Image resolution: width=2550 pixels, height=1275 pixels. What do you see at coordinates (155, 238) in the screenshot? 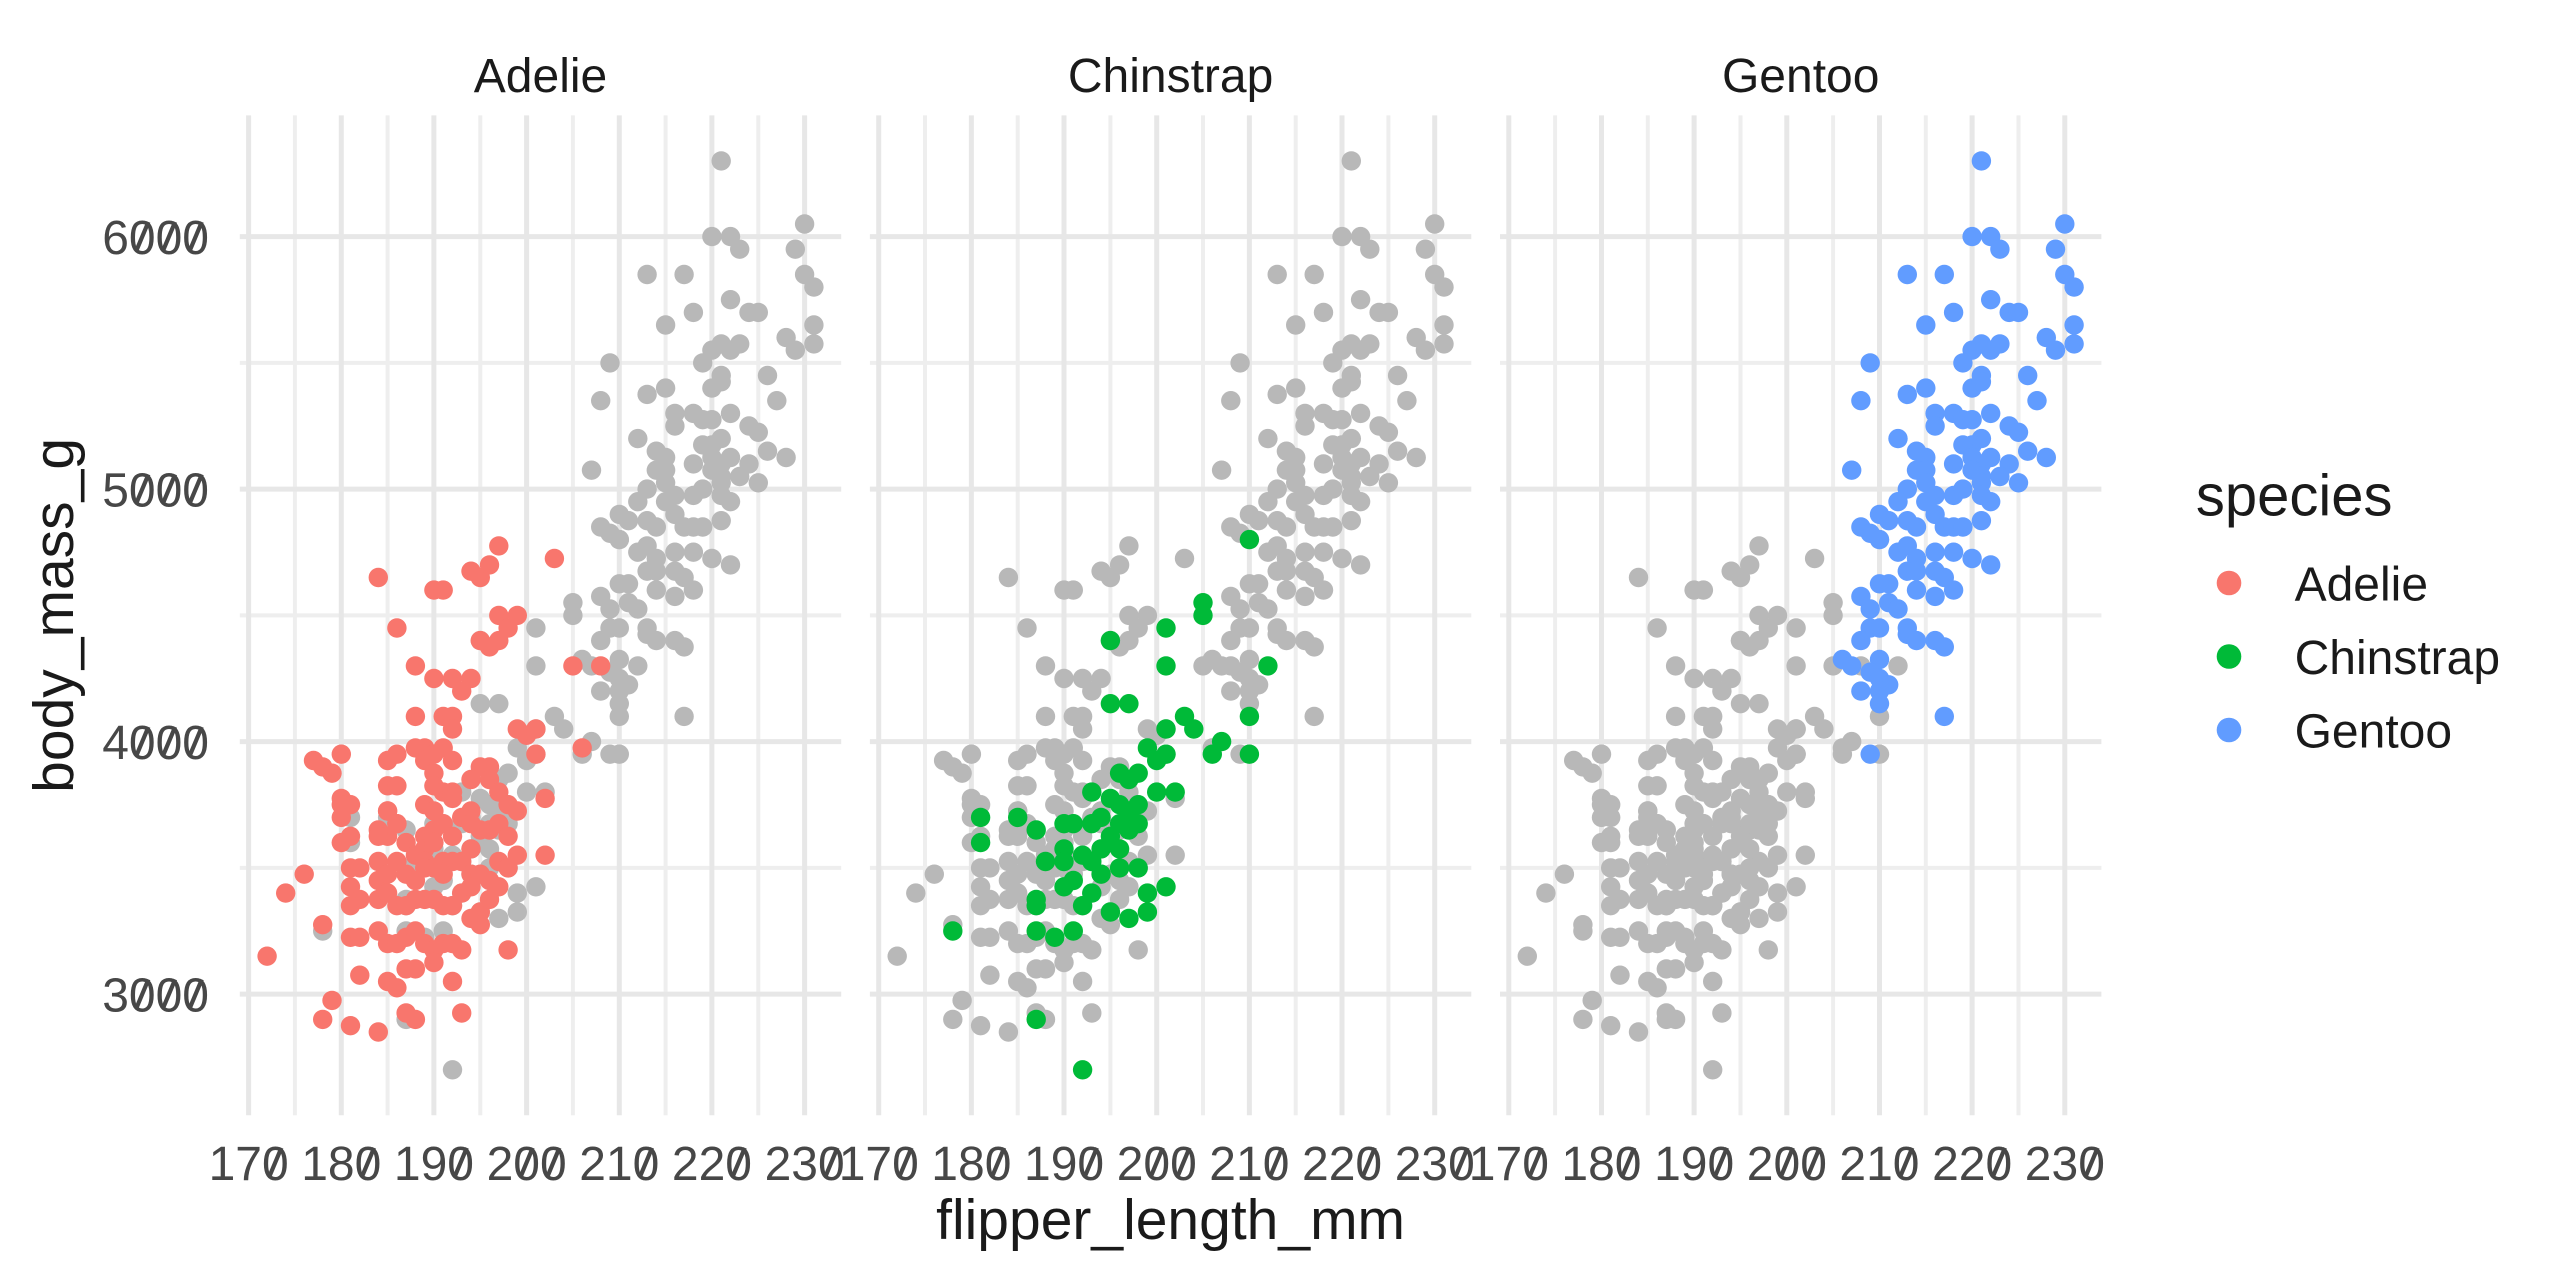
I see `svg-text: 6000` at bounding box center [155, 238].